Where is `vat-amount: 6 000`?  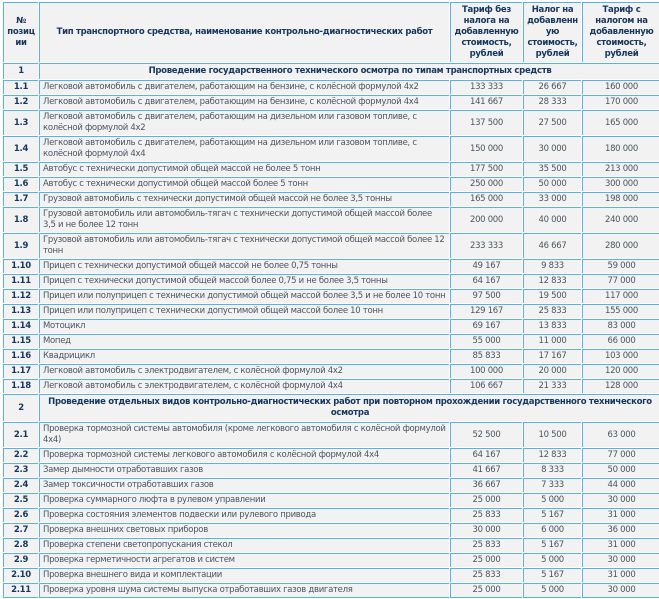 vat-amount: 6 000 is located at coordinates (552, 530).